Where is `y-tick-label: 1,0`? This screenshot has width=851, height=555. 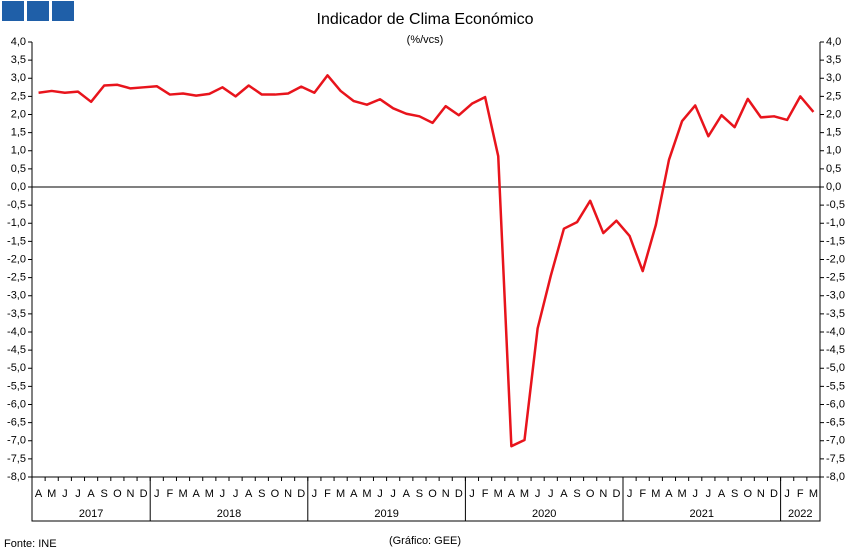
y-tick-label: 1,0 is located at coordinates (18, 151).